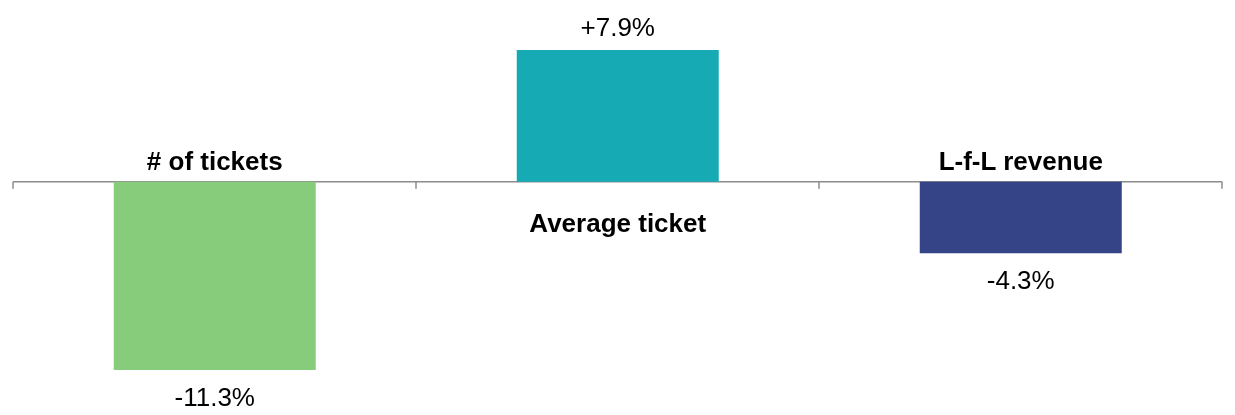  What do you see at coordinates (617, 27) in the screenshot?
I see `data-label: +7.9%` at bounding box center [617, 27].